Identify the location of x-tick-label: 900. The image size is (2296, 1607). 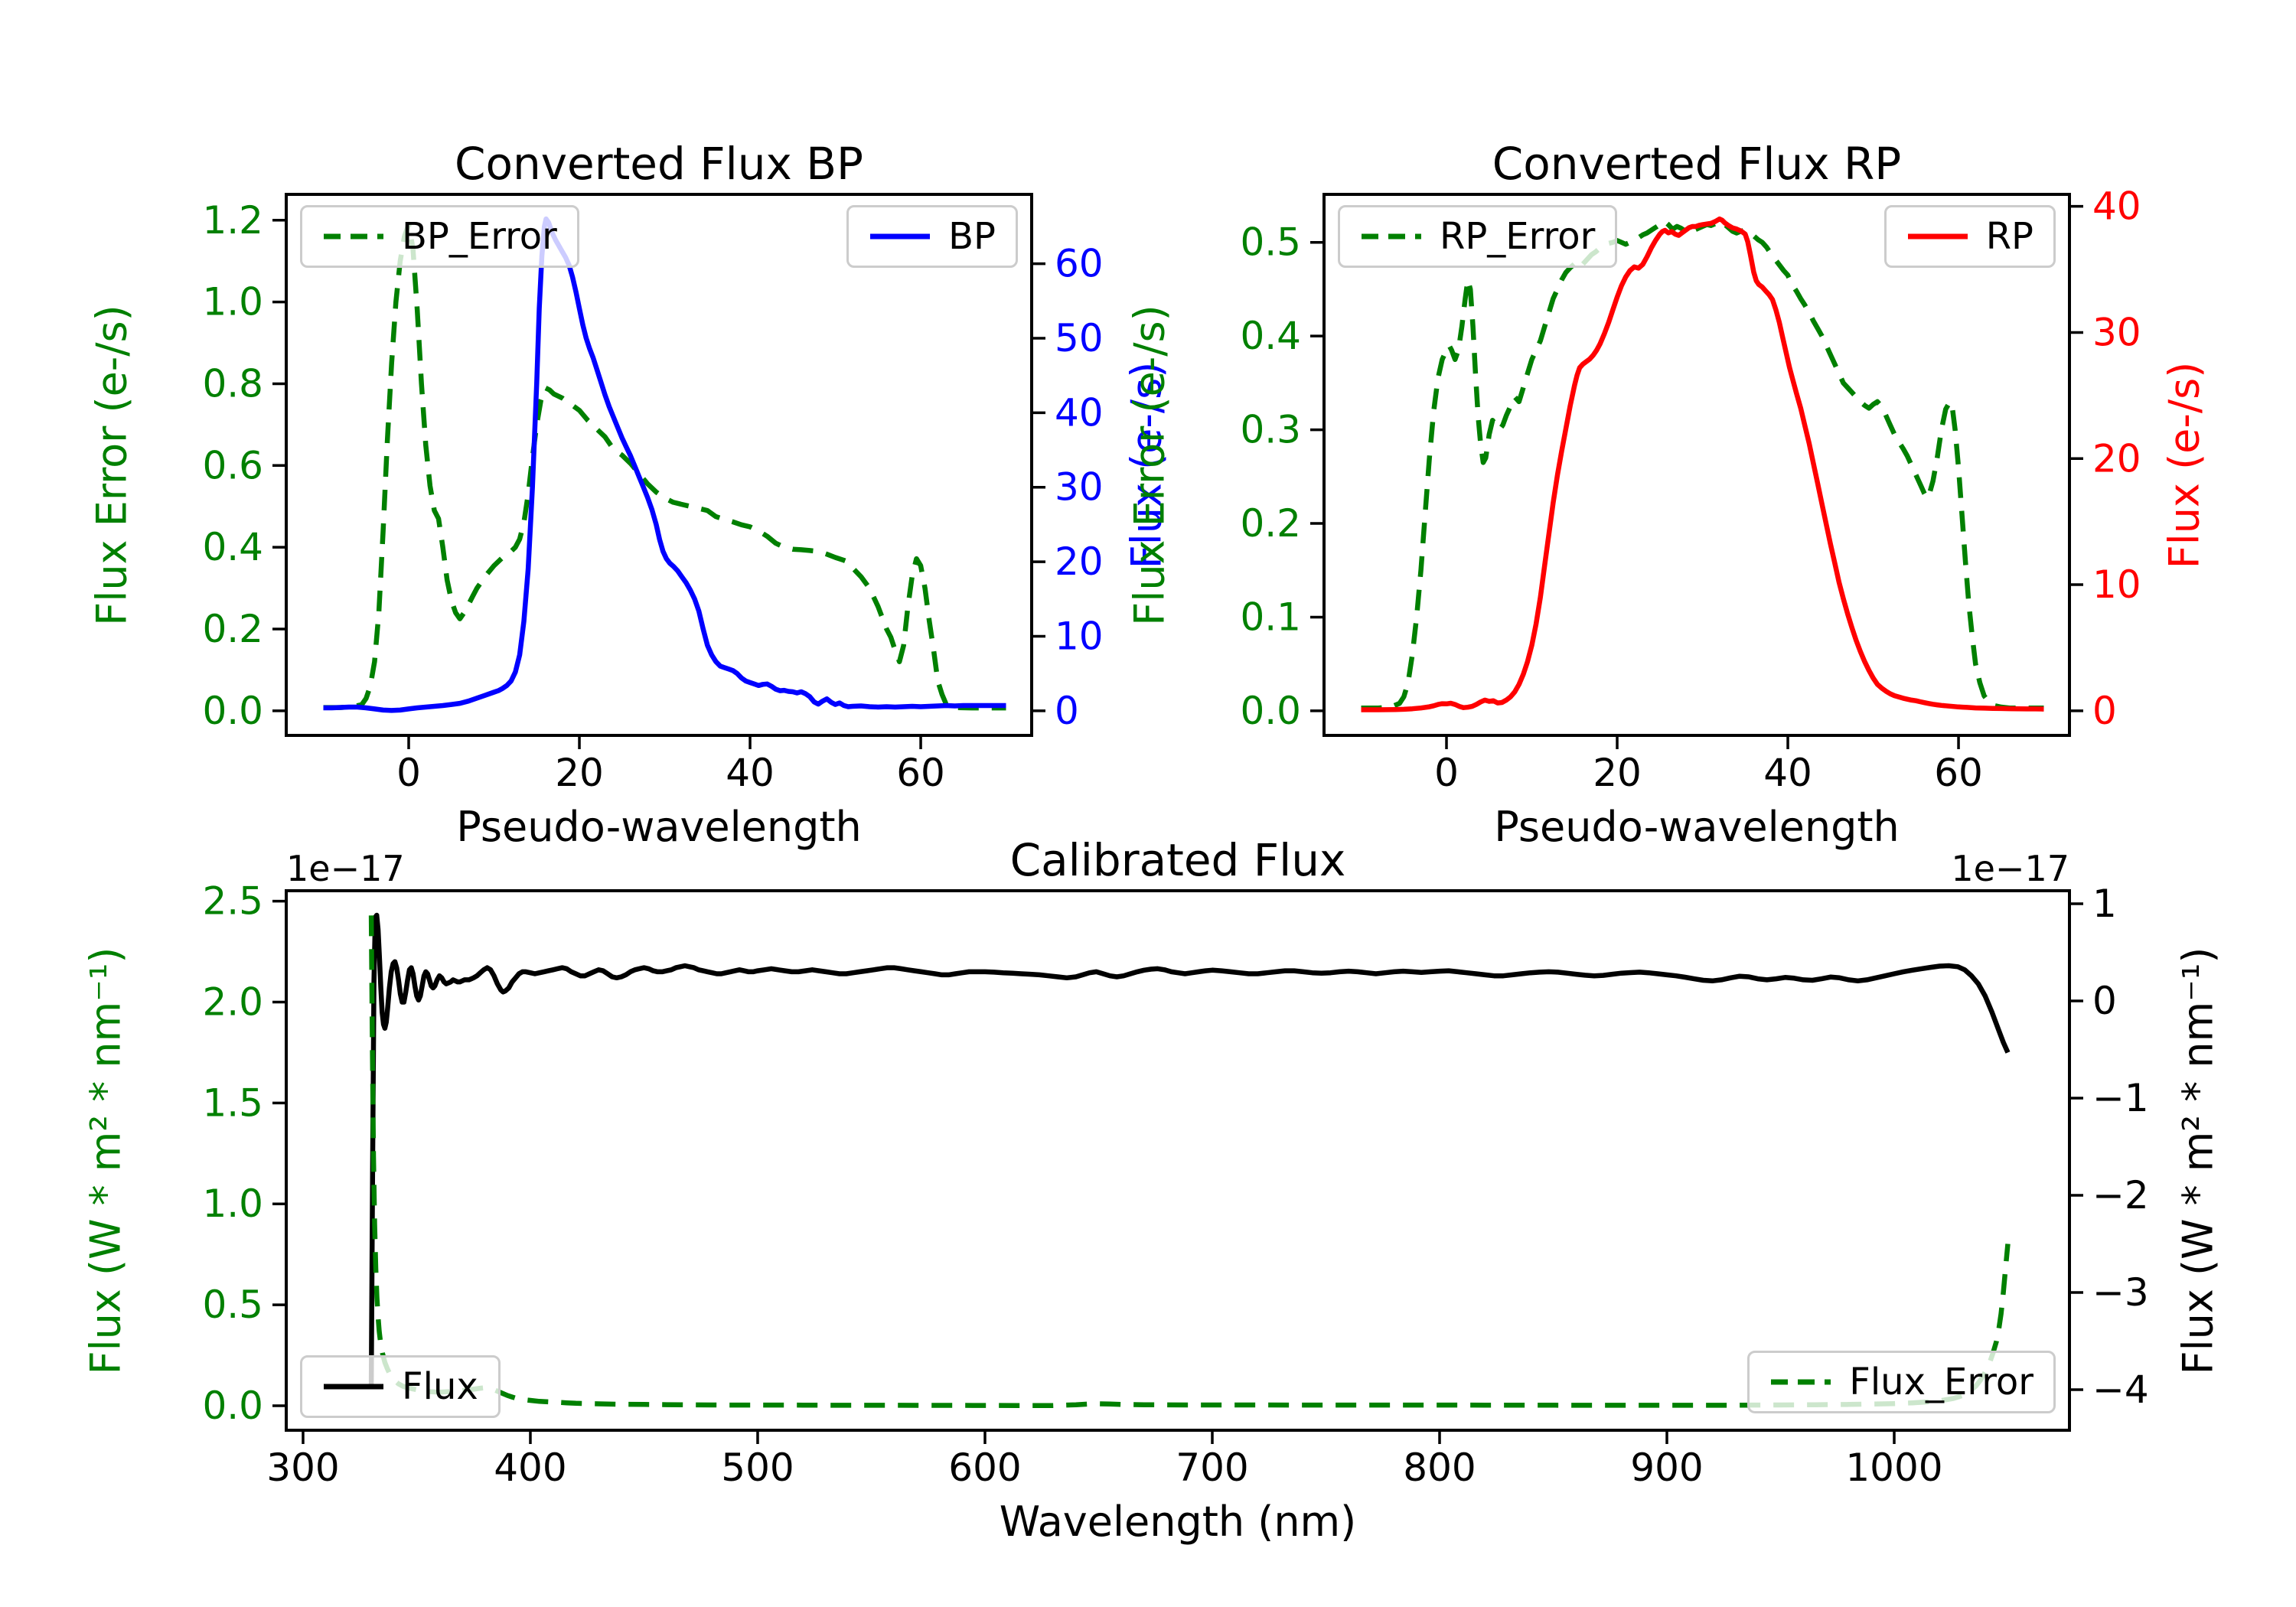
(1666, 1468).